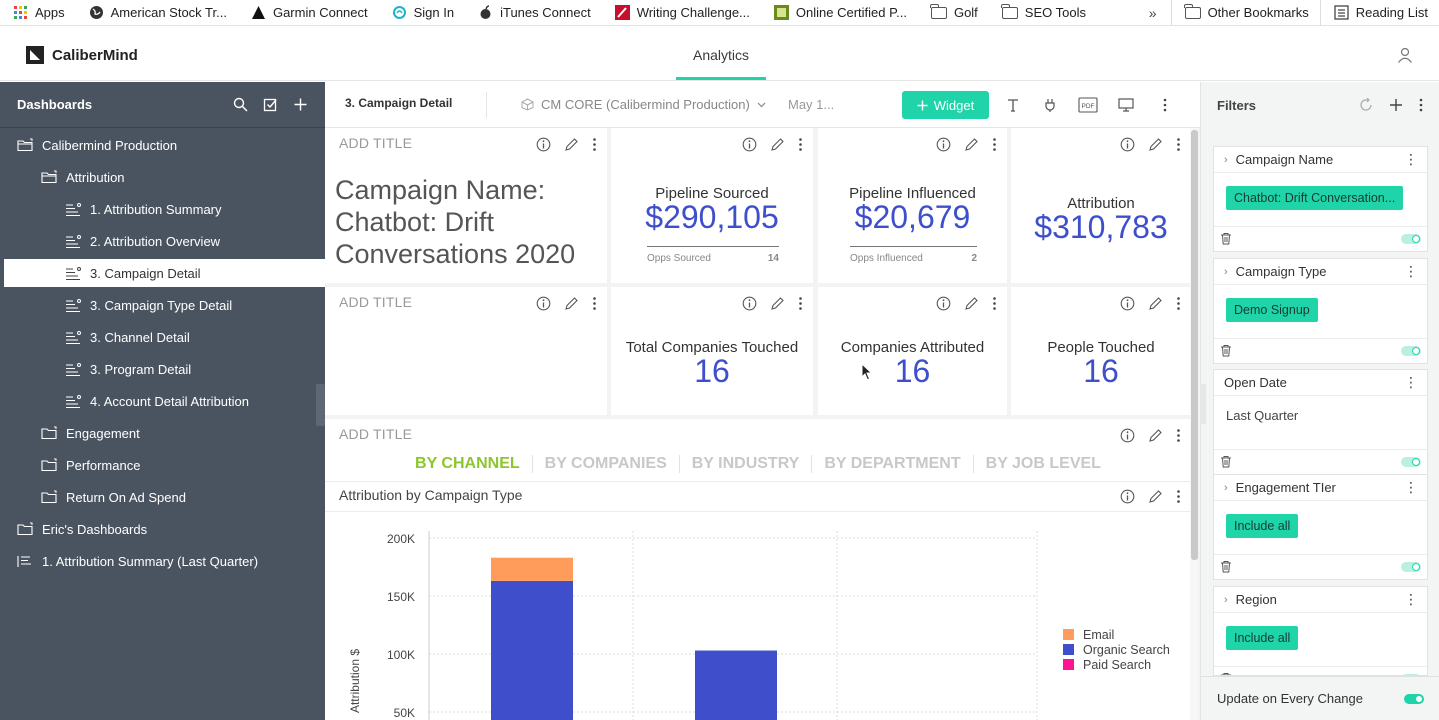 This screenshot has height=720, width=1439. Describe the element at coordinates (1272, 310) in the screenshot. I see `filter-value: Demo Signup` at that location.